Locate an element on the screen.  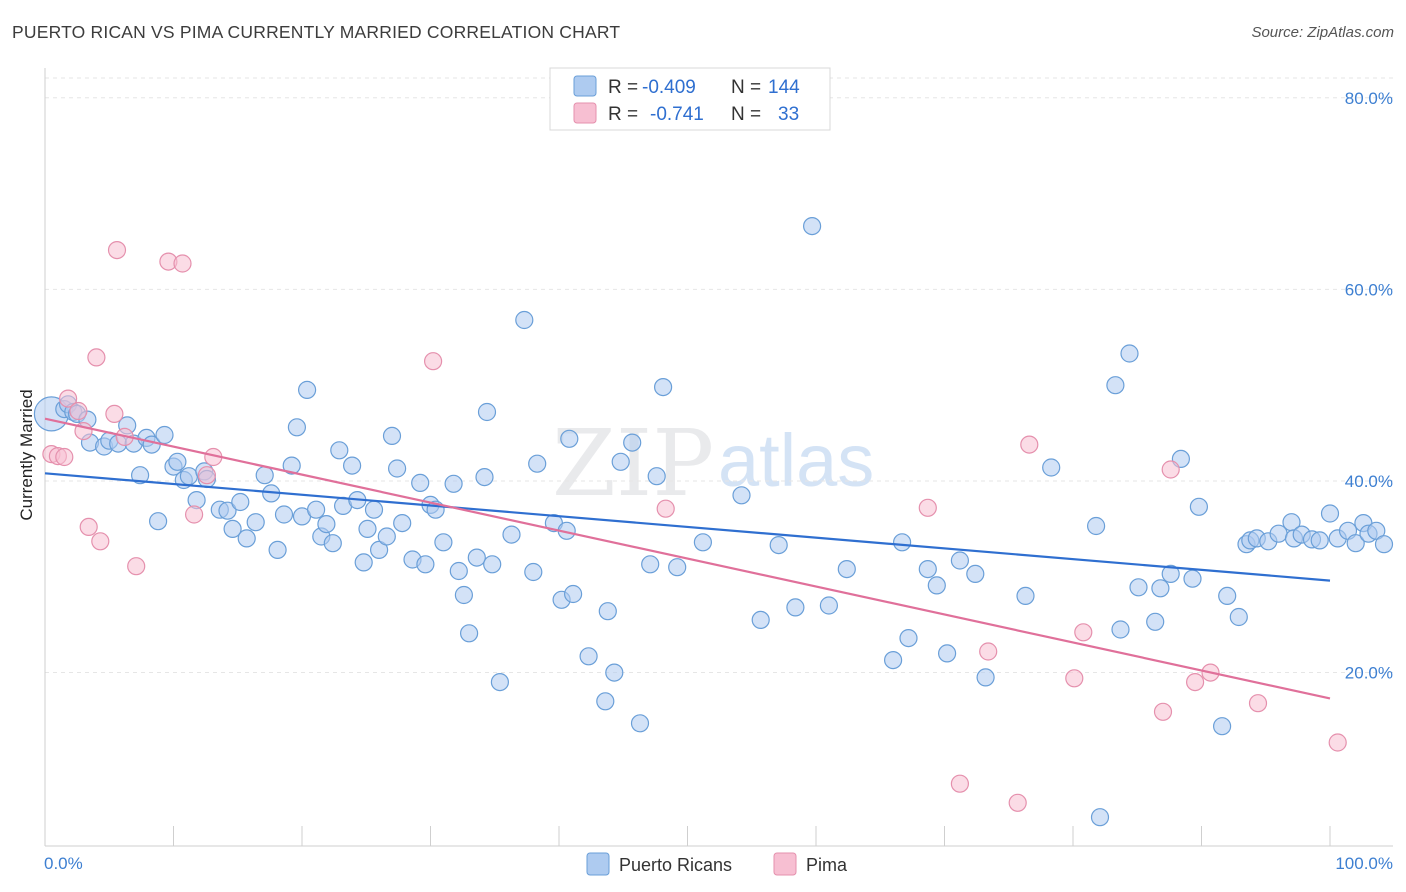
bottom-legend-swatch-puerto-ricans is located at coordinates (598, 864).